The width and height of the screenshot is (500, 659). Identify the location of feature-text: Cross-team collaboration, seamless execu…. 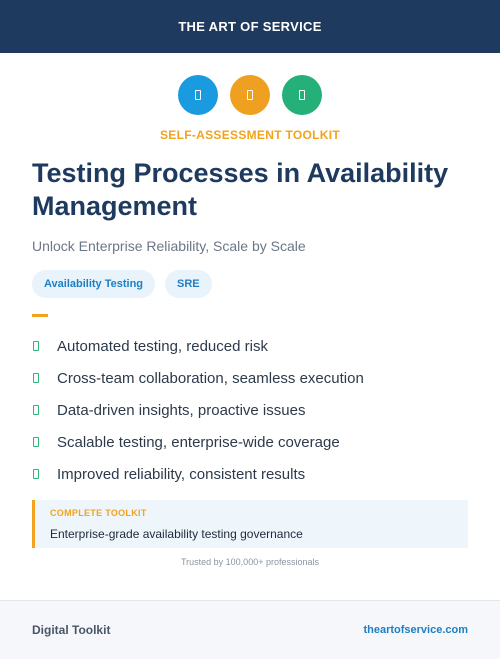
(210, 378).